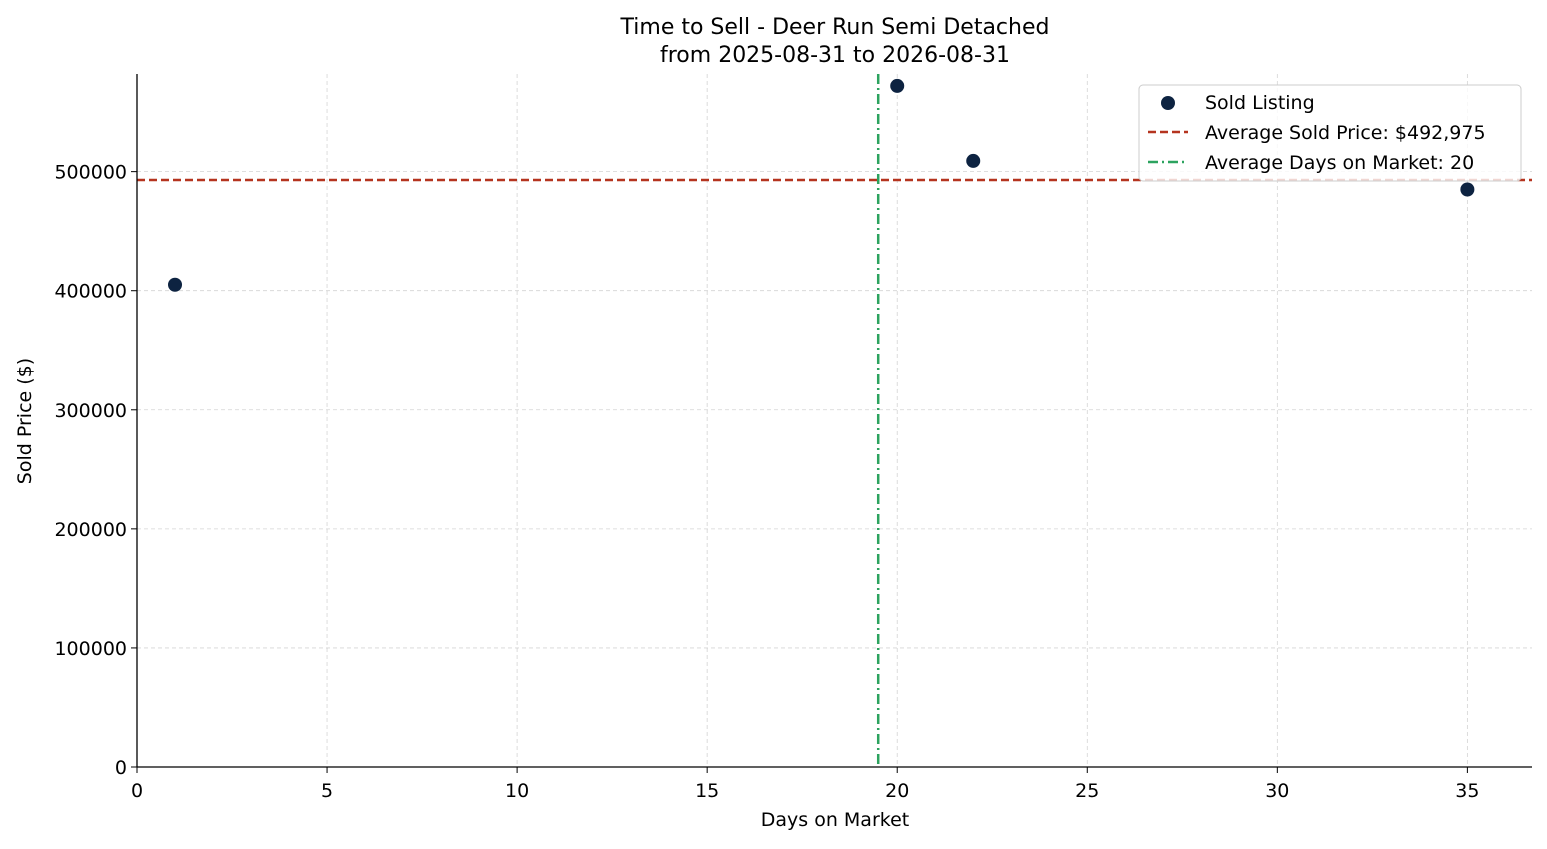  I want to click on x-tick-label: 15, so click(707, 791).